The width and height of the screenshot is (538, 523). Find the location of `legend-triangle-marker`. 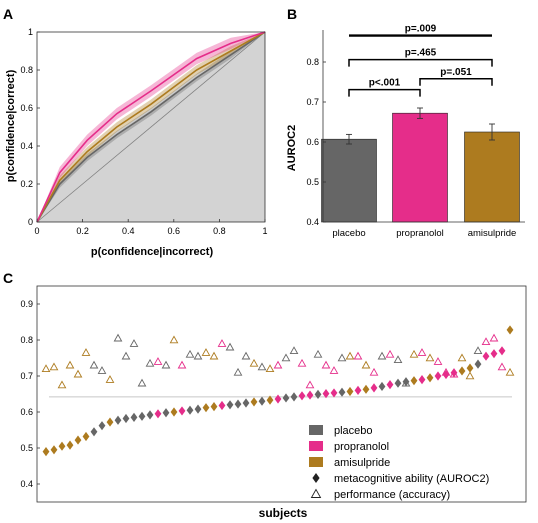

legend-triangle-marker is located at coordinates (316, 493).